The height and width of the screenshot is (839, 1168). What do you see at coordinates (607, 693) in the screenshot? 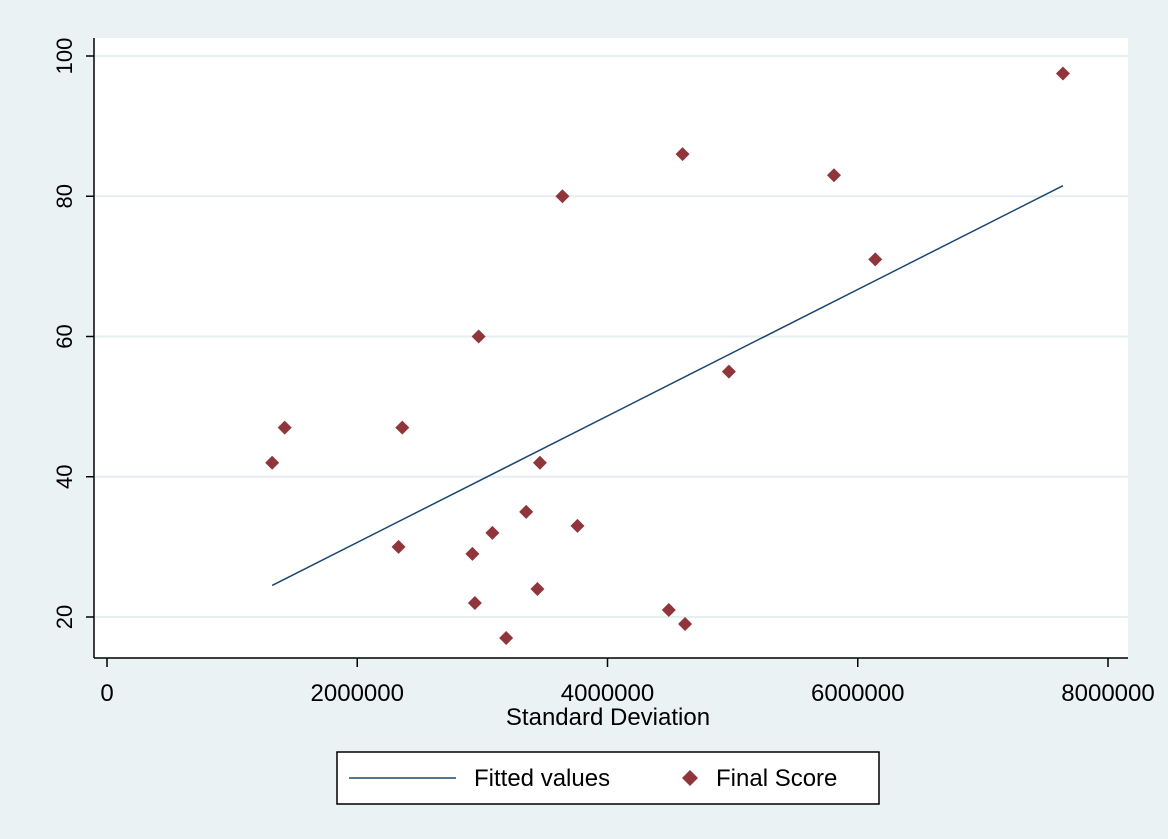
I see `x-tick-label: 4000000` at bounding box center [607, 693].